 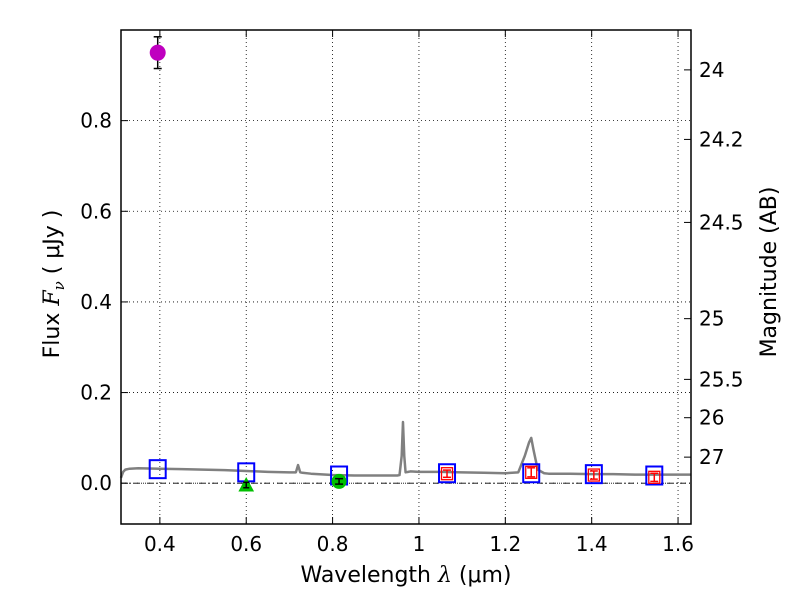 I want to click on y-axis-label-unit: ( μJy ), so click(x=52, y=246).